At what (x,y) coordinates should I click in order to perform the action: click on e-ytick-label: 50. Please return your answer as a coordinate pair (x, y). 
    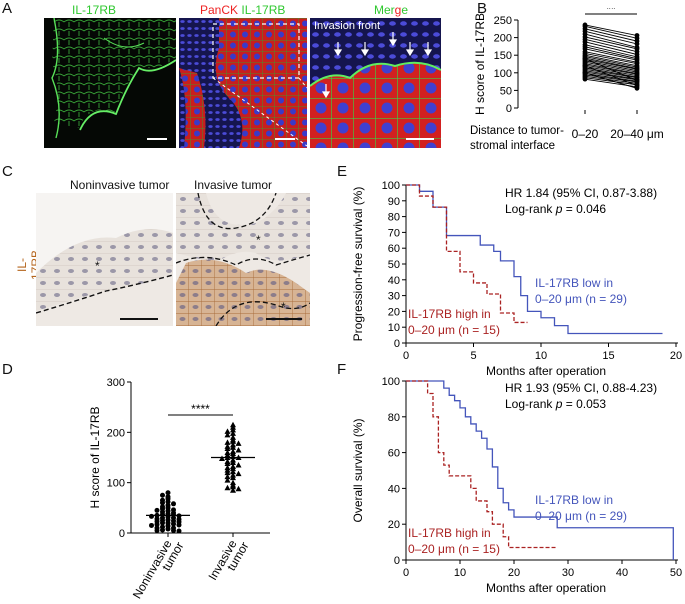
    Looking at the image, I should click on (394, 265).